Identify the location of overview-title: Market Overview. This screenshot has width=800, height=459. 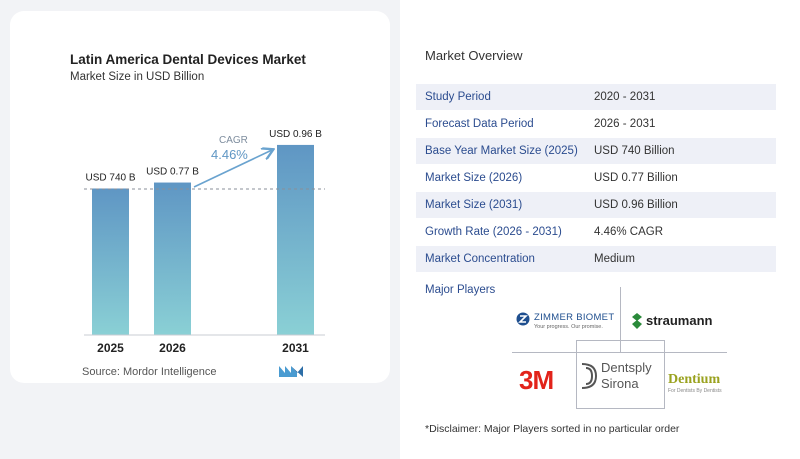
(474, 55).